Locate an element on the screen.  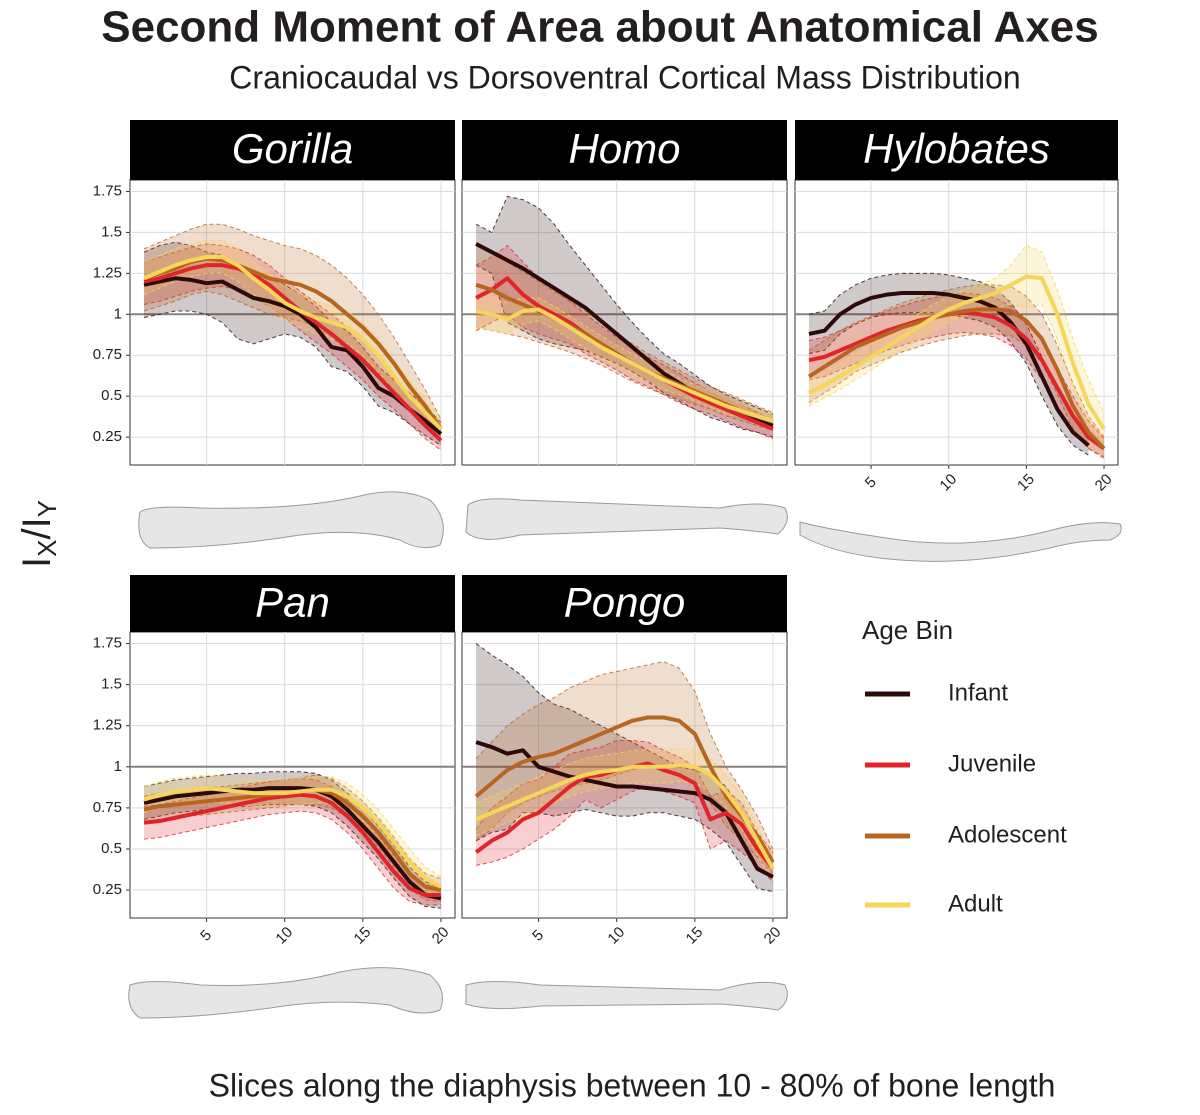
y-axis-title: IX/IY is located at coordinates (38, 534).